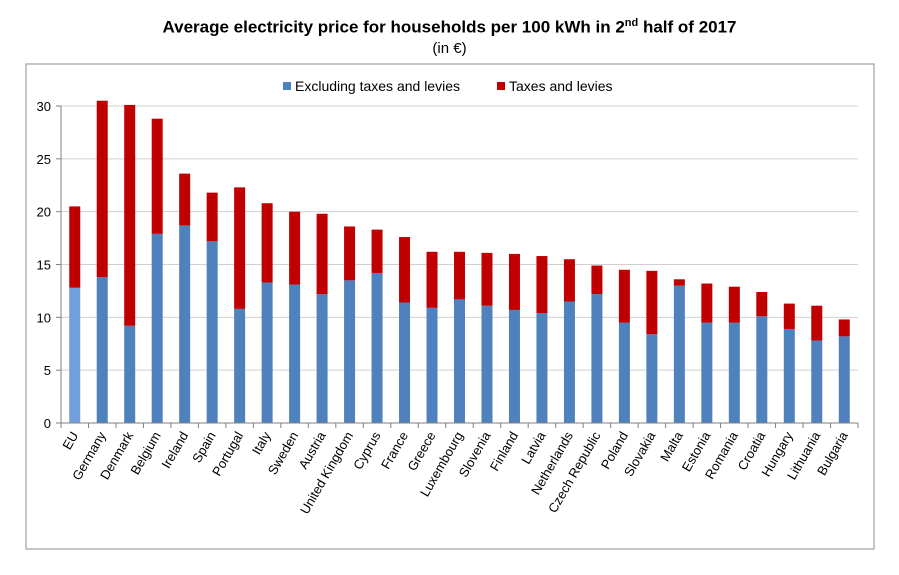  What do you see at coordinates (734, 304) in the screenshot?
I see `bar-romania-taxes-and-levies` at bounding box center [734, 304].